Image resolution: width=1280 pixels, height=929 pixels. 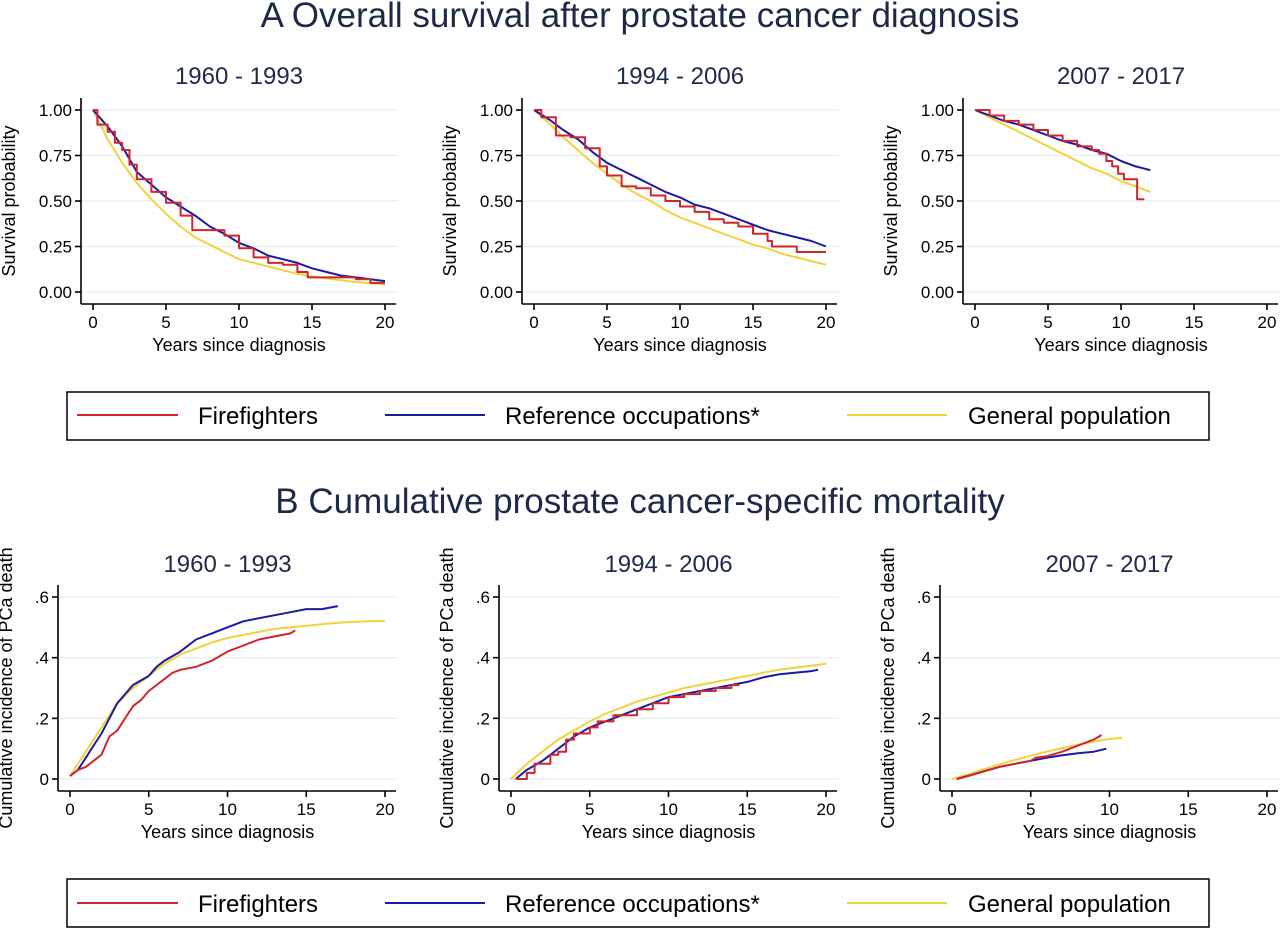 What do you see at coordinates (680, 76) in the screenshot?
I see `panel-title: 1994 - 2006` at bounding box center [680, 76].